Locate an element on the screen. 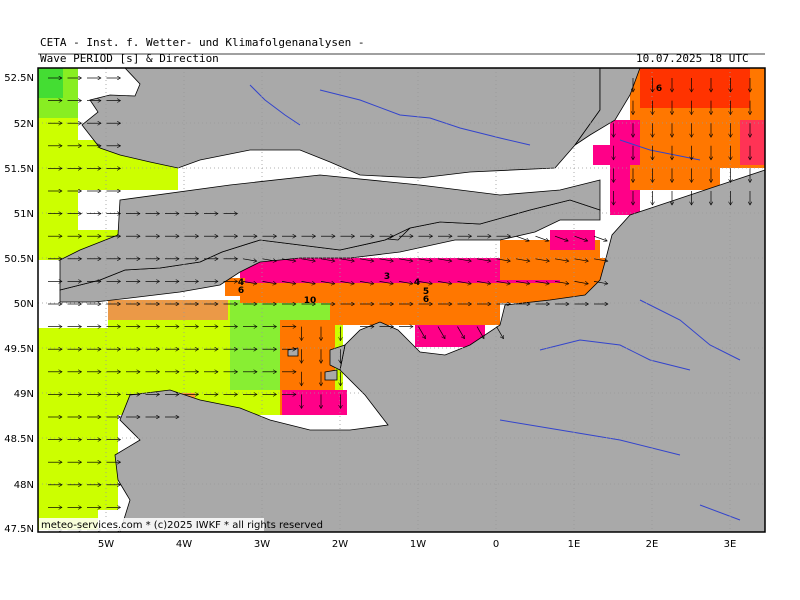  contour-label: 3 is located at coordinates (387, 277).